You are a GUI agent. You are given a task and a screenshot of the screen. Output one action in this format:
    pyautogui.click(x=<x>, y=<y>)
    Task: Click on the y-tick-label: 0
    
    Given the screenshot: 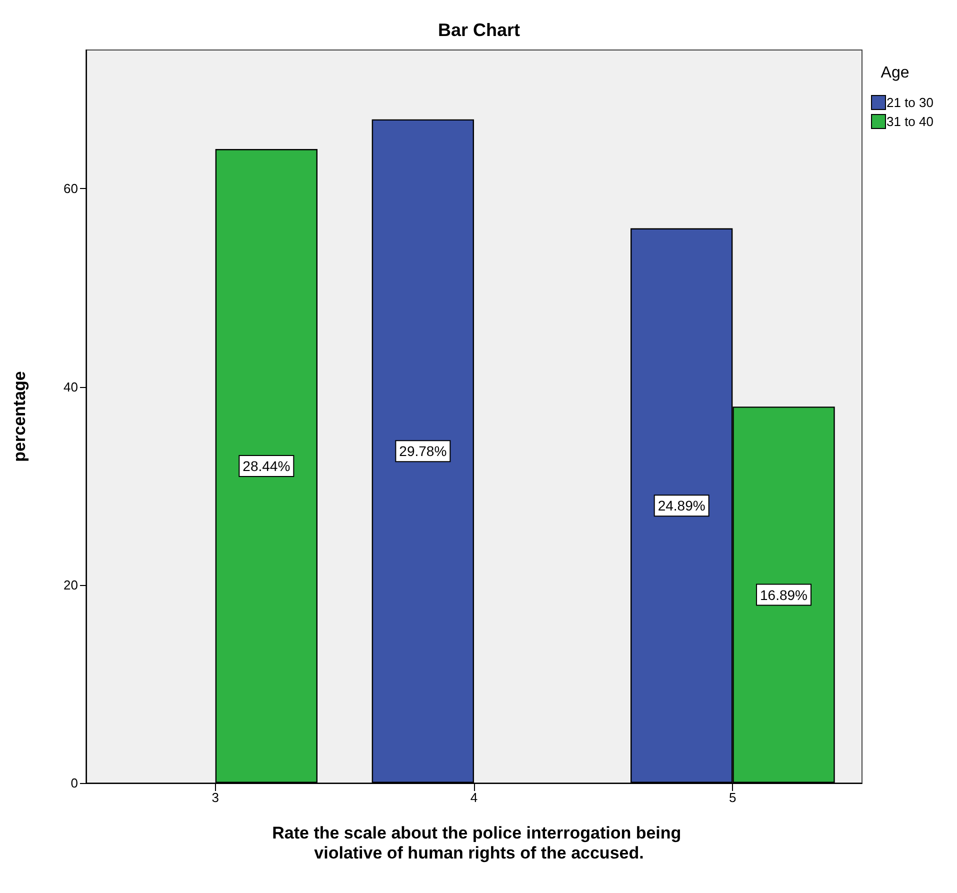 What is the action you would take?
    pyautogui.click(x=74, y=783)
    